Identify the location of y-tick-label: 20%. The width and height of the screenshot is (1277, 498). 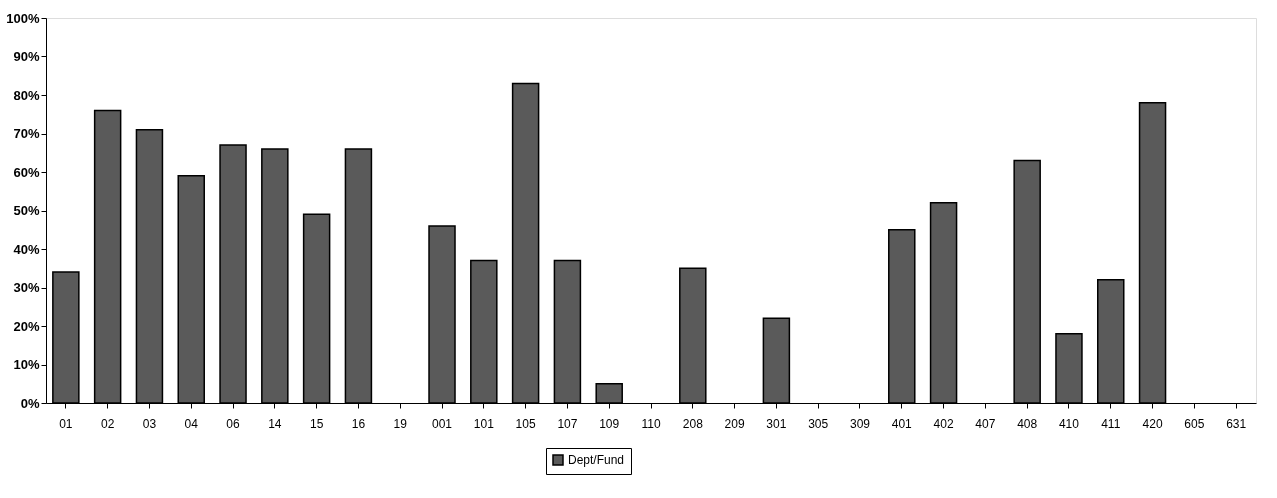
(26, 326).